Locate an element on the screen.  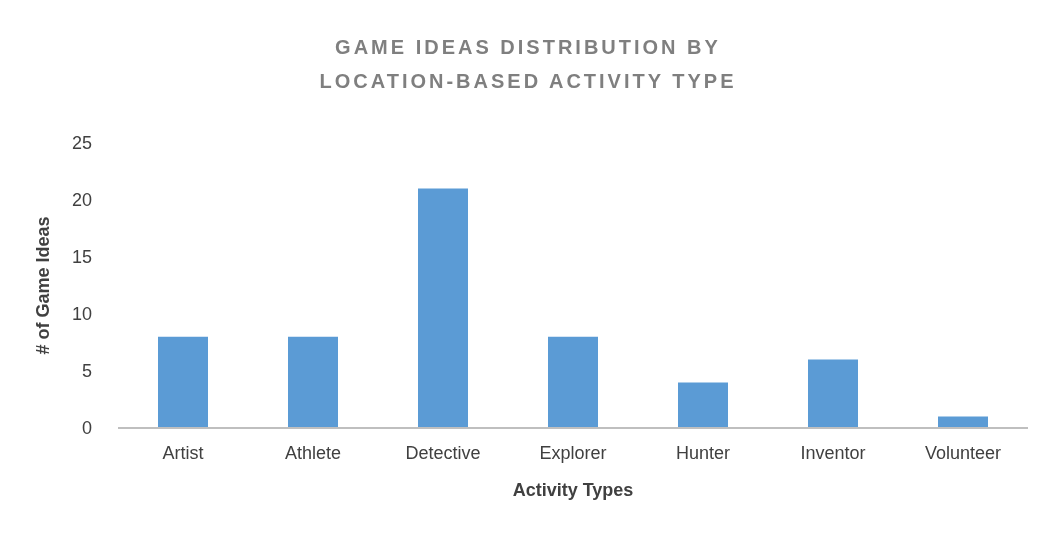
y-axis-title: # of Game Ideas is located at coordinates (43, 285).